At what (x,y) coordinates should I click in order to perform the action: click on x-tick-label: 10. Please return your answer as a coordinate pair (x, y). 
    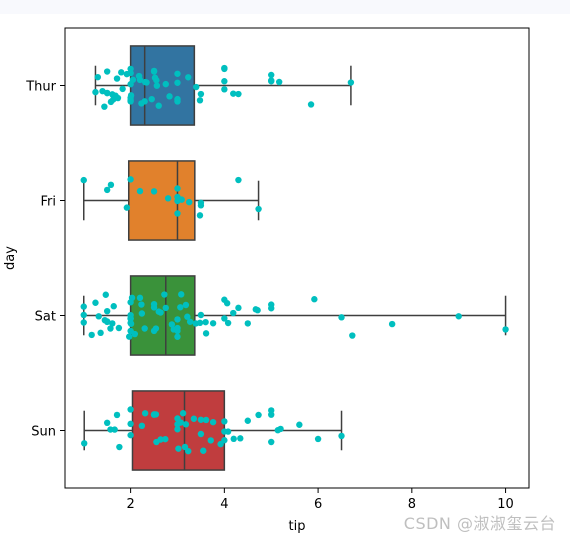
    Looking at the image, I should click on (505, 504).